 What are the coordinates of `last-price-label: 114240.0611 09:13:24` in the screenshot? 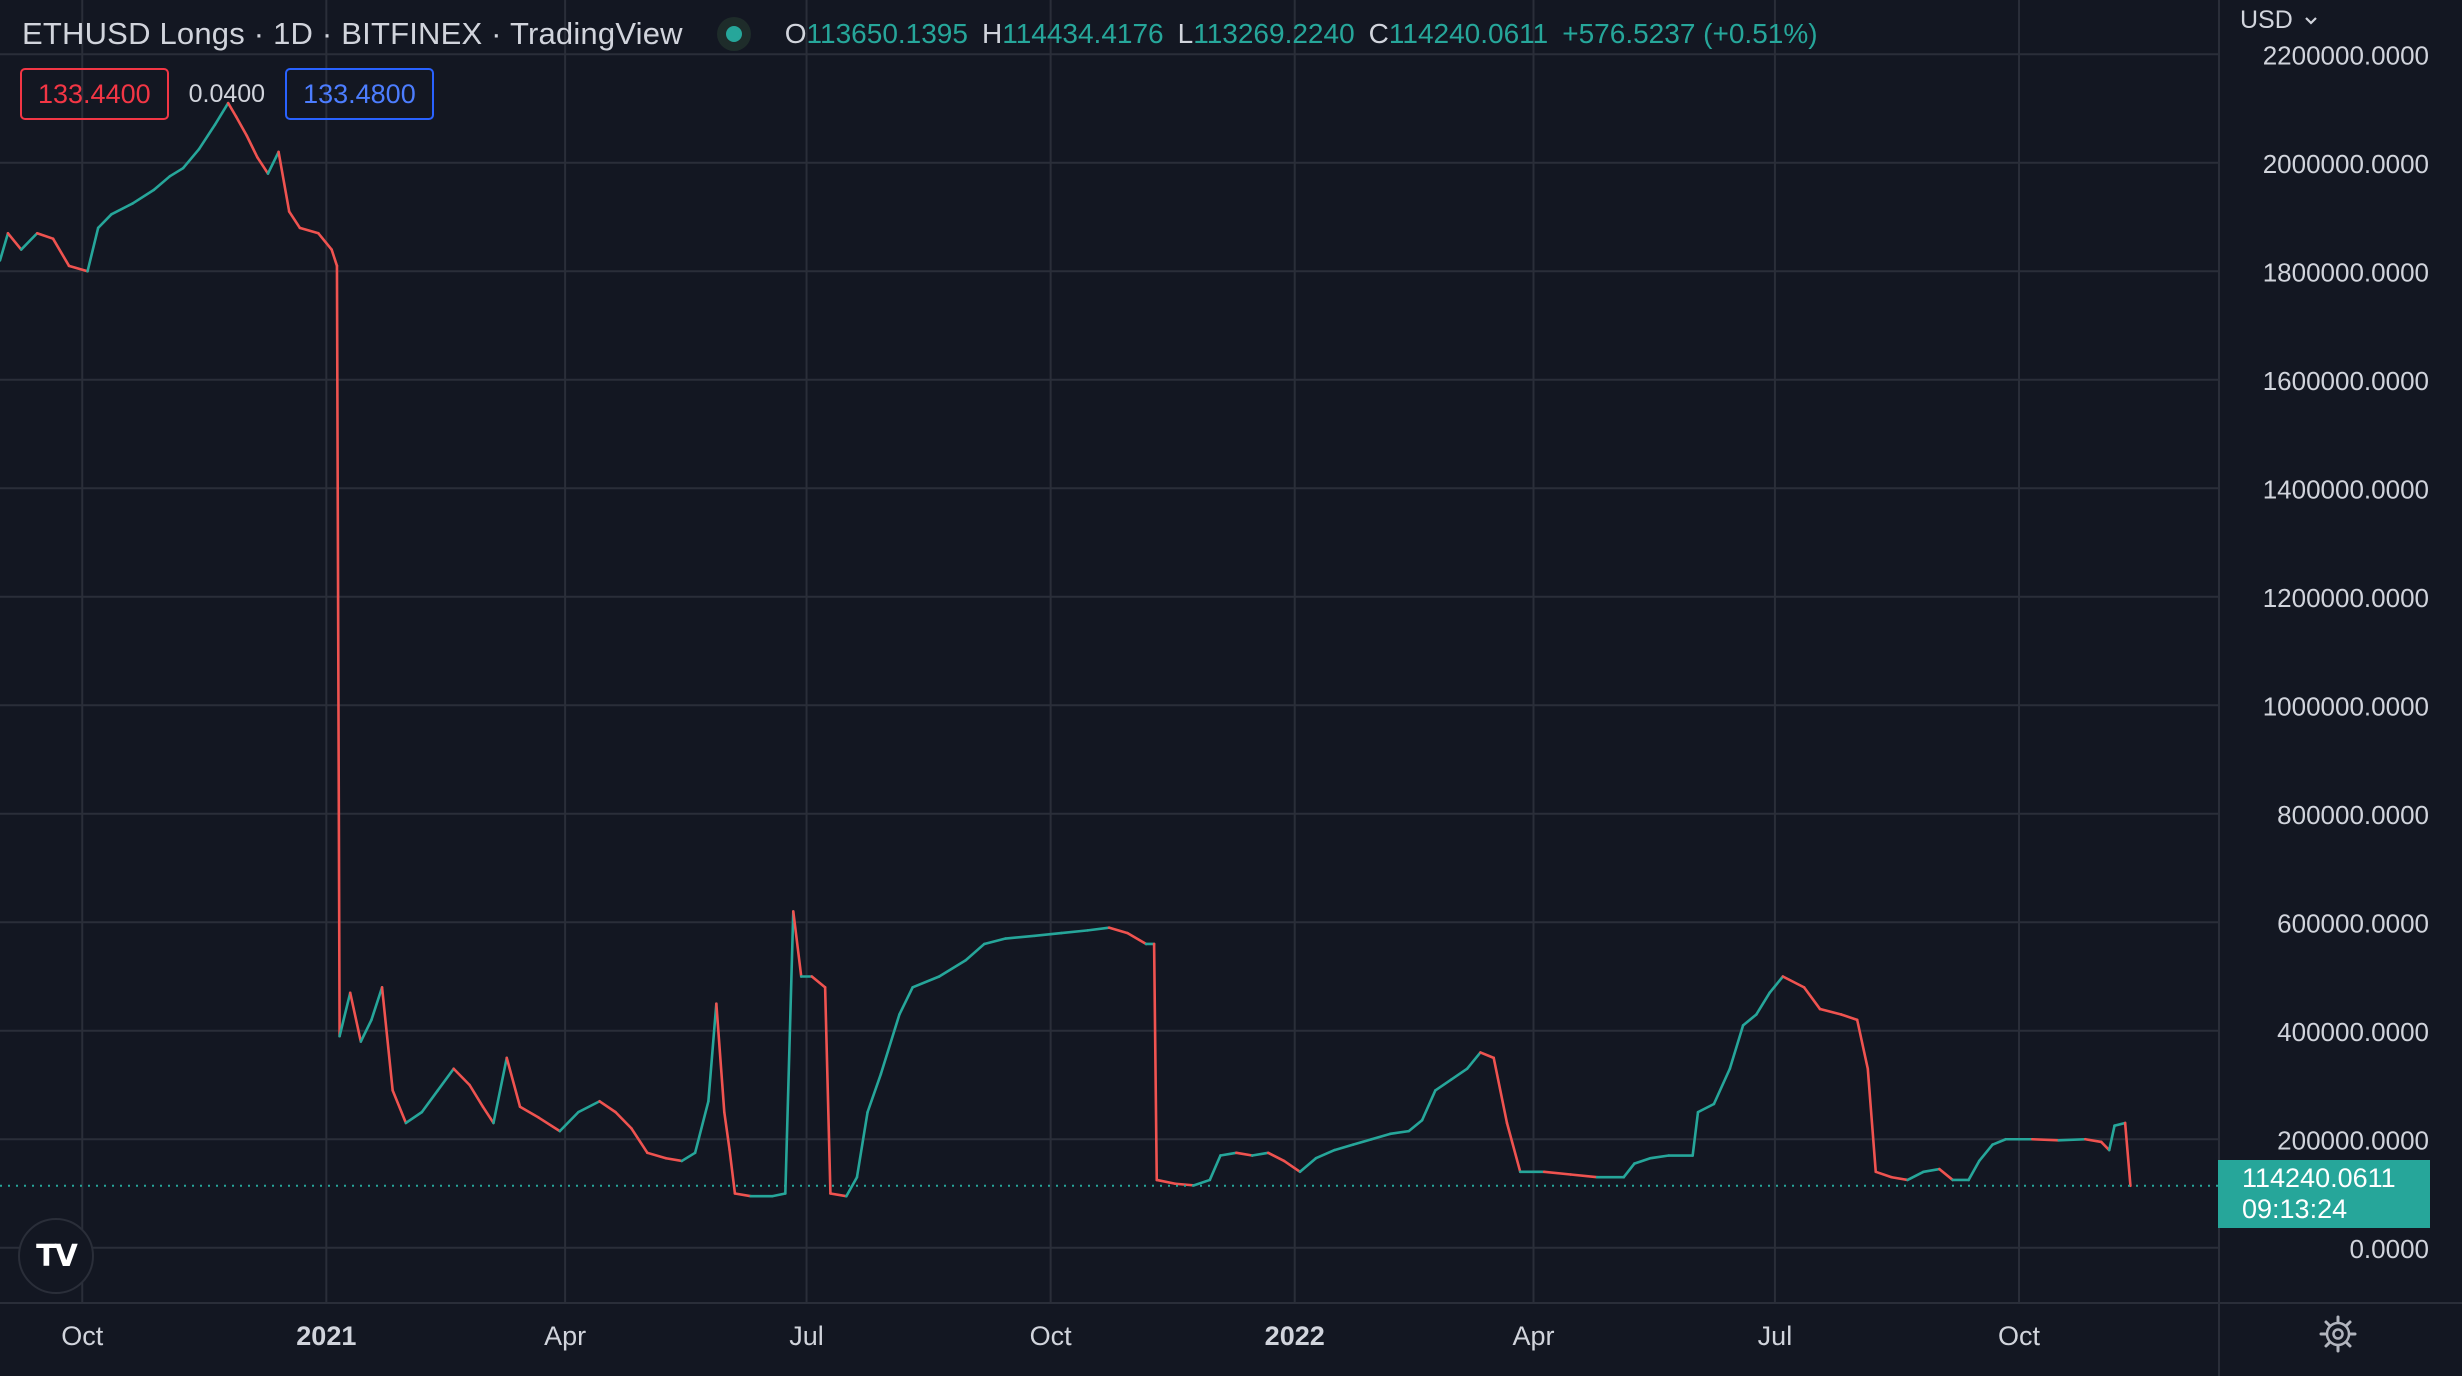 It's located at (2324, 1194).